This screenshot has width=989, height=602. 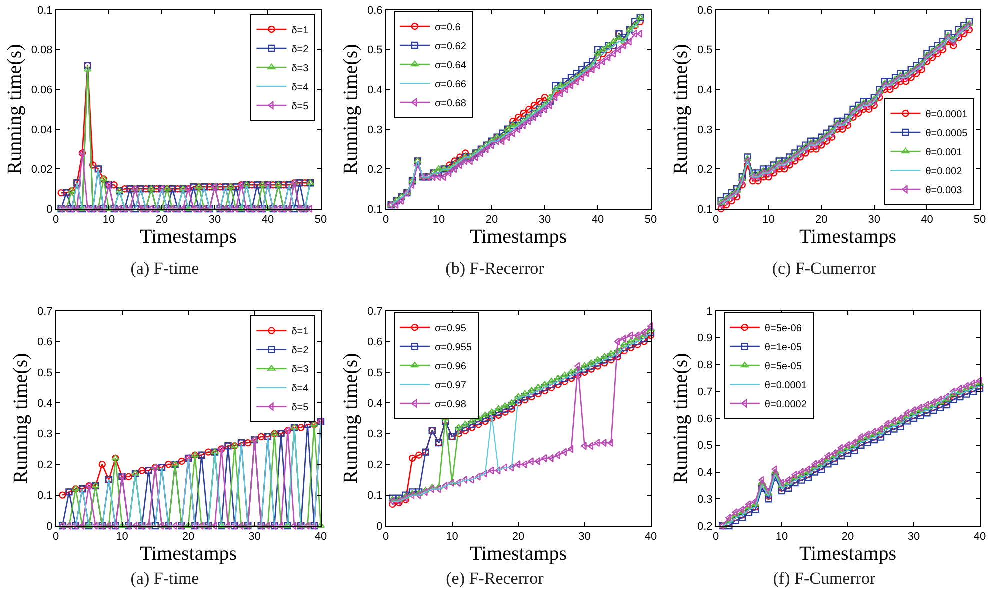 I want to click on legend-label: σ=0.64, so click(x=450, y=66).